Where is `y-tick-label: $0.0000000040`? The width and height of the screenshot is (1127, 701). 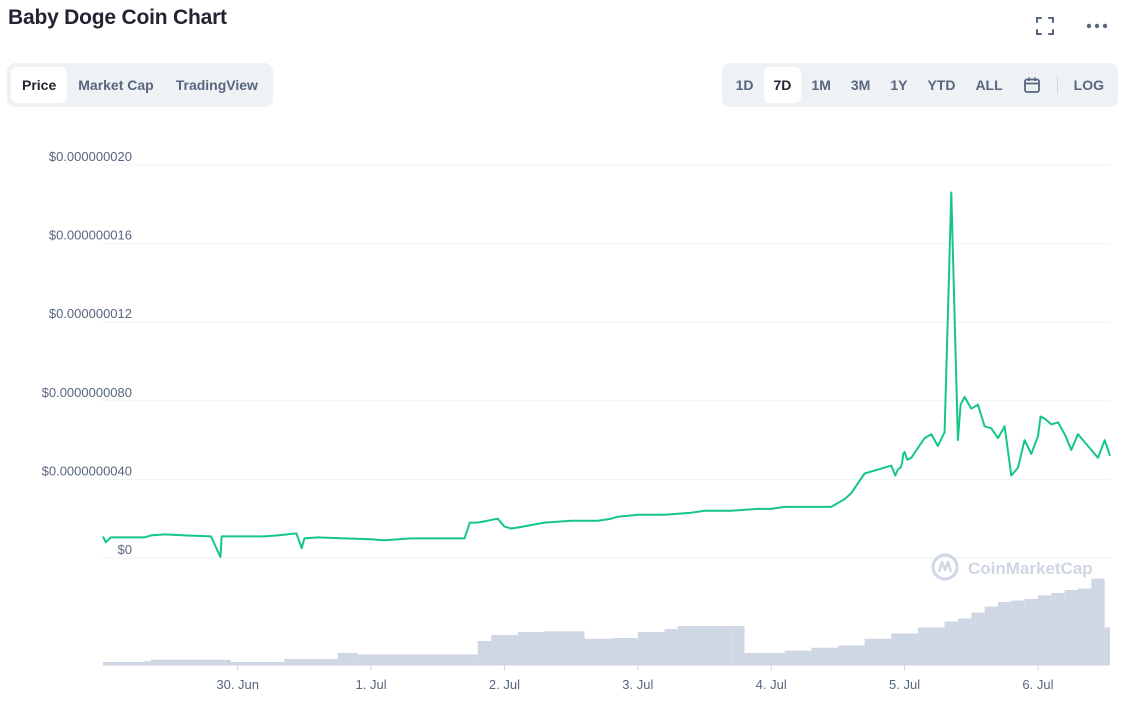 y-tick-label: $0.0000000040 is located at coordinates (87, 470).